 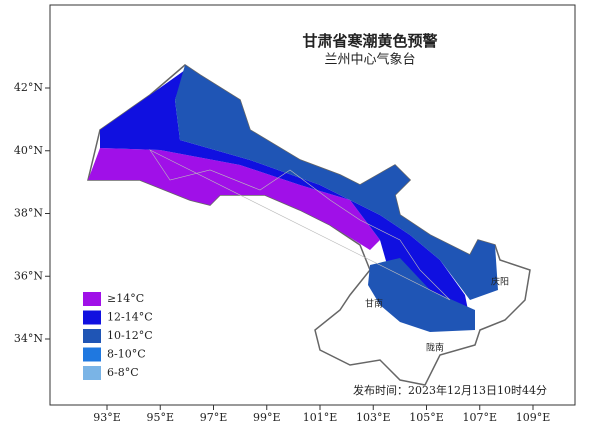 I want to click on lon-label: 109°E, so click(x=533, y=417).